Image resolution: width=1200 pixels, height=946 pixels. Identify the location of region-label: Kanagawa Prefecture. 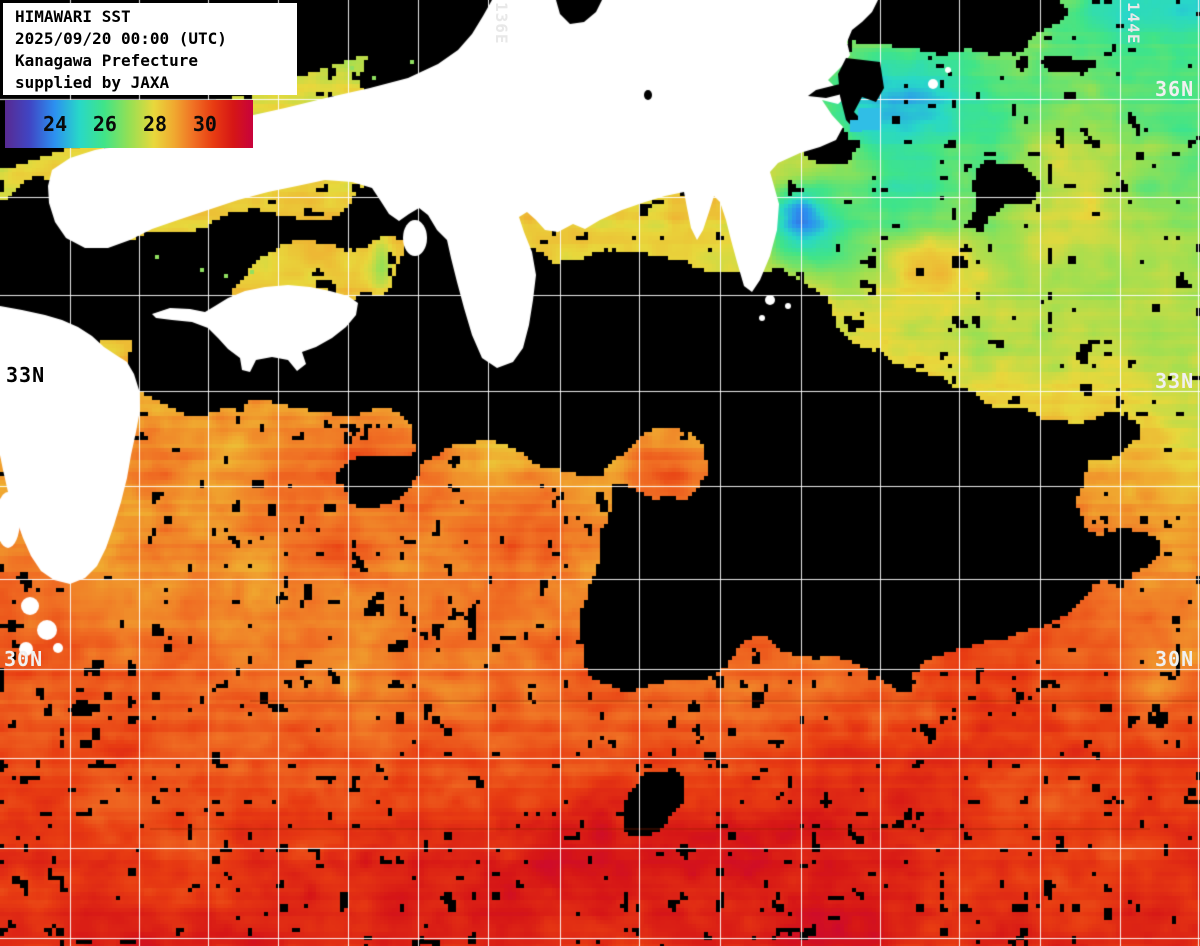
(107, 60).